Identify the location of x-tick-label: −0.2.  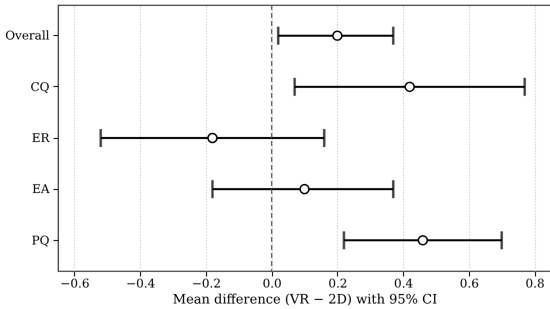
(206, 283).